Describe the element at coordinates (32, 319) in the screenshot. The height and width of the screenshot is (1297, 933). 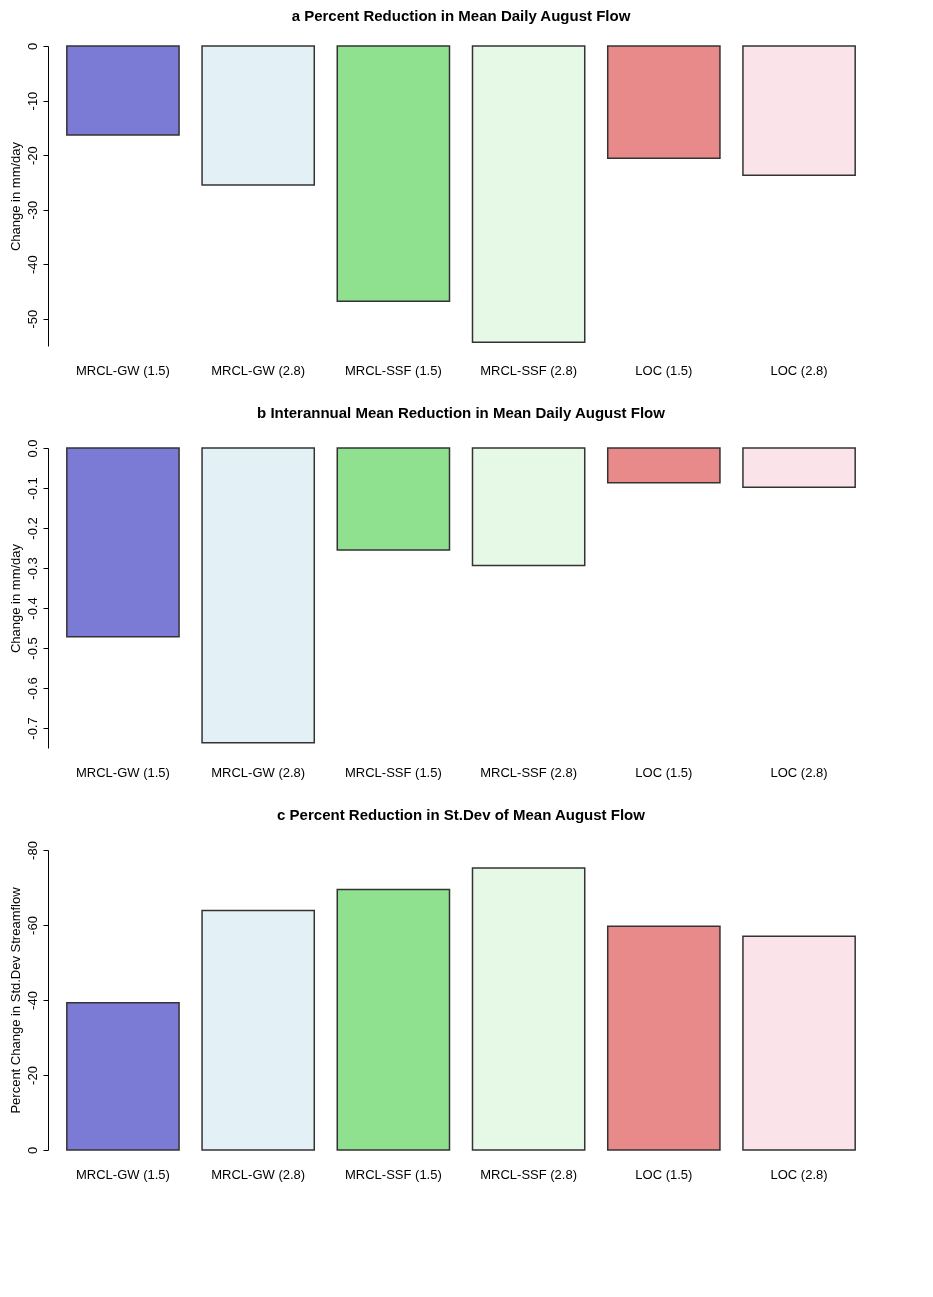
I see `y-tick-label: -50` at that location.